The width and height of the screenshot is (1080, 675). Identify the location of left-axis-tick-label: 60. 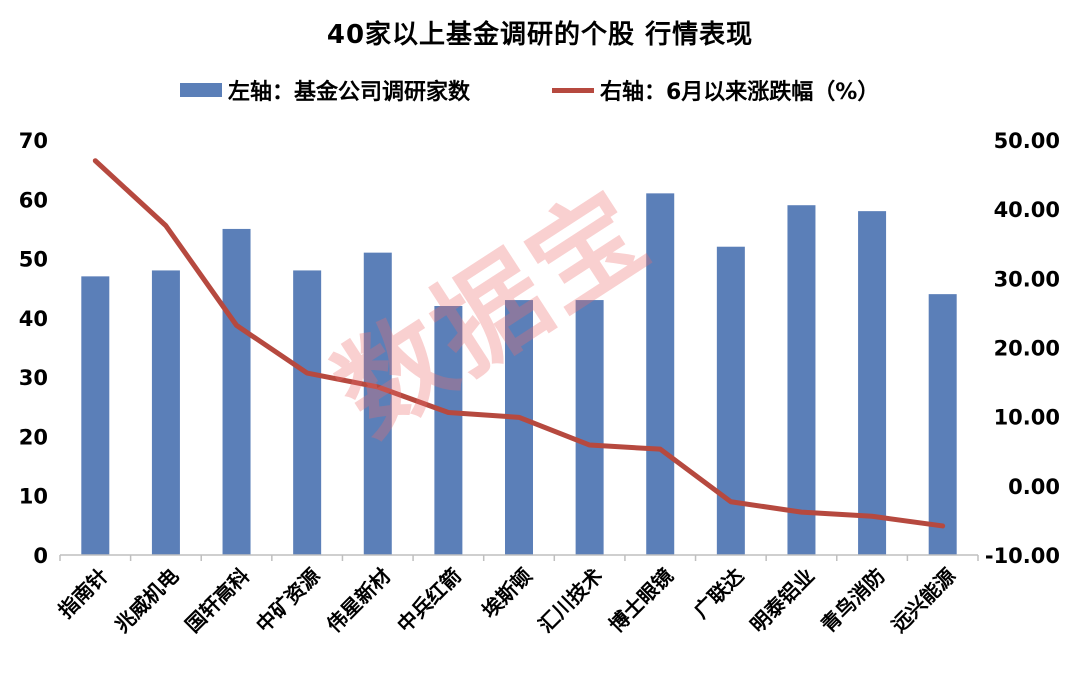
(33, 200).